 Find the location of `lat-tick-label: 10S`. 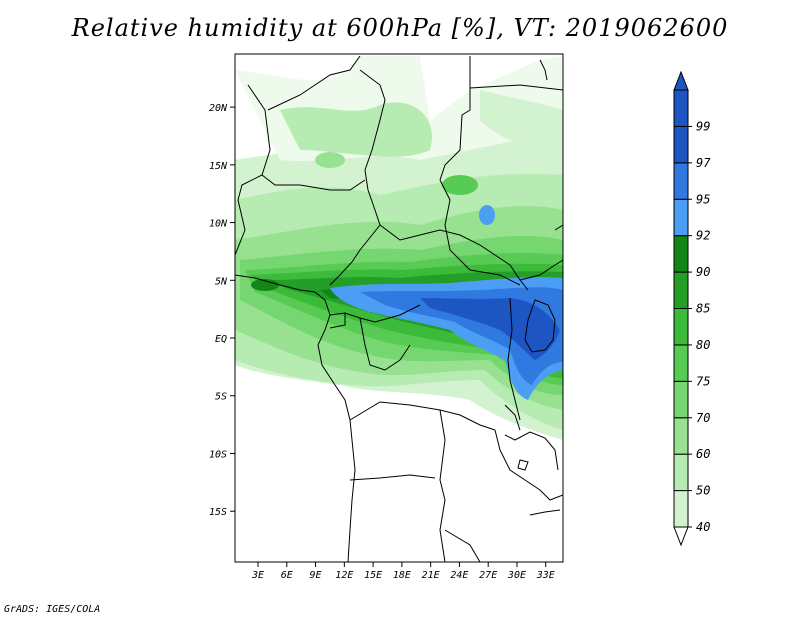

lat-tick-label: 10S is located at coordinates (218, 454).